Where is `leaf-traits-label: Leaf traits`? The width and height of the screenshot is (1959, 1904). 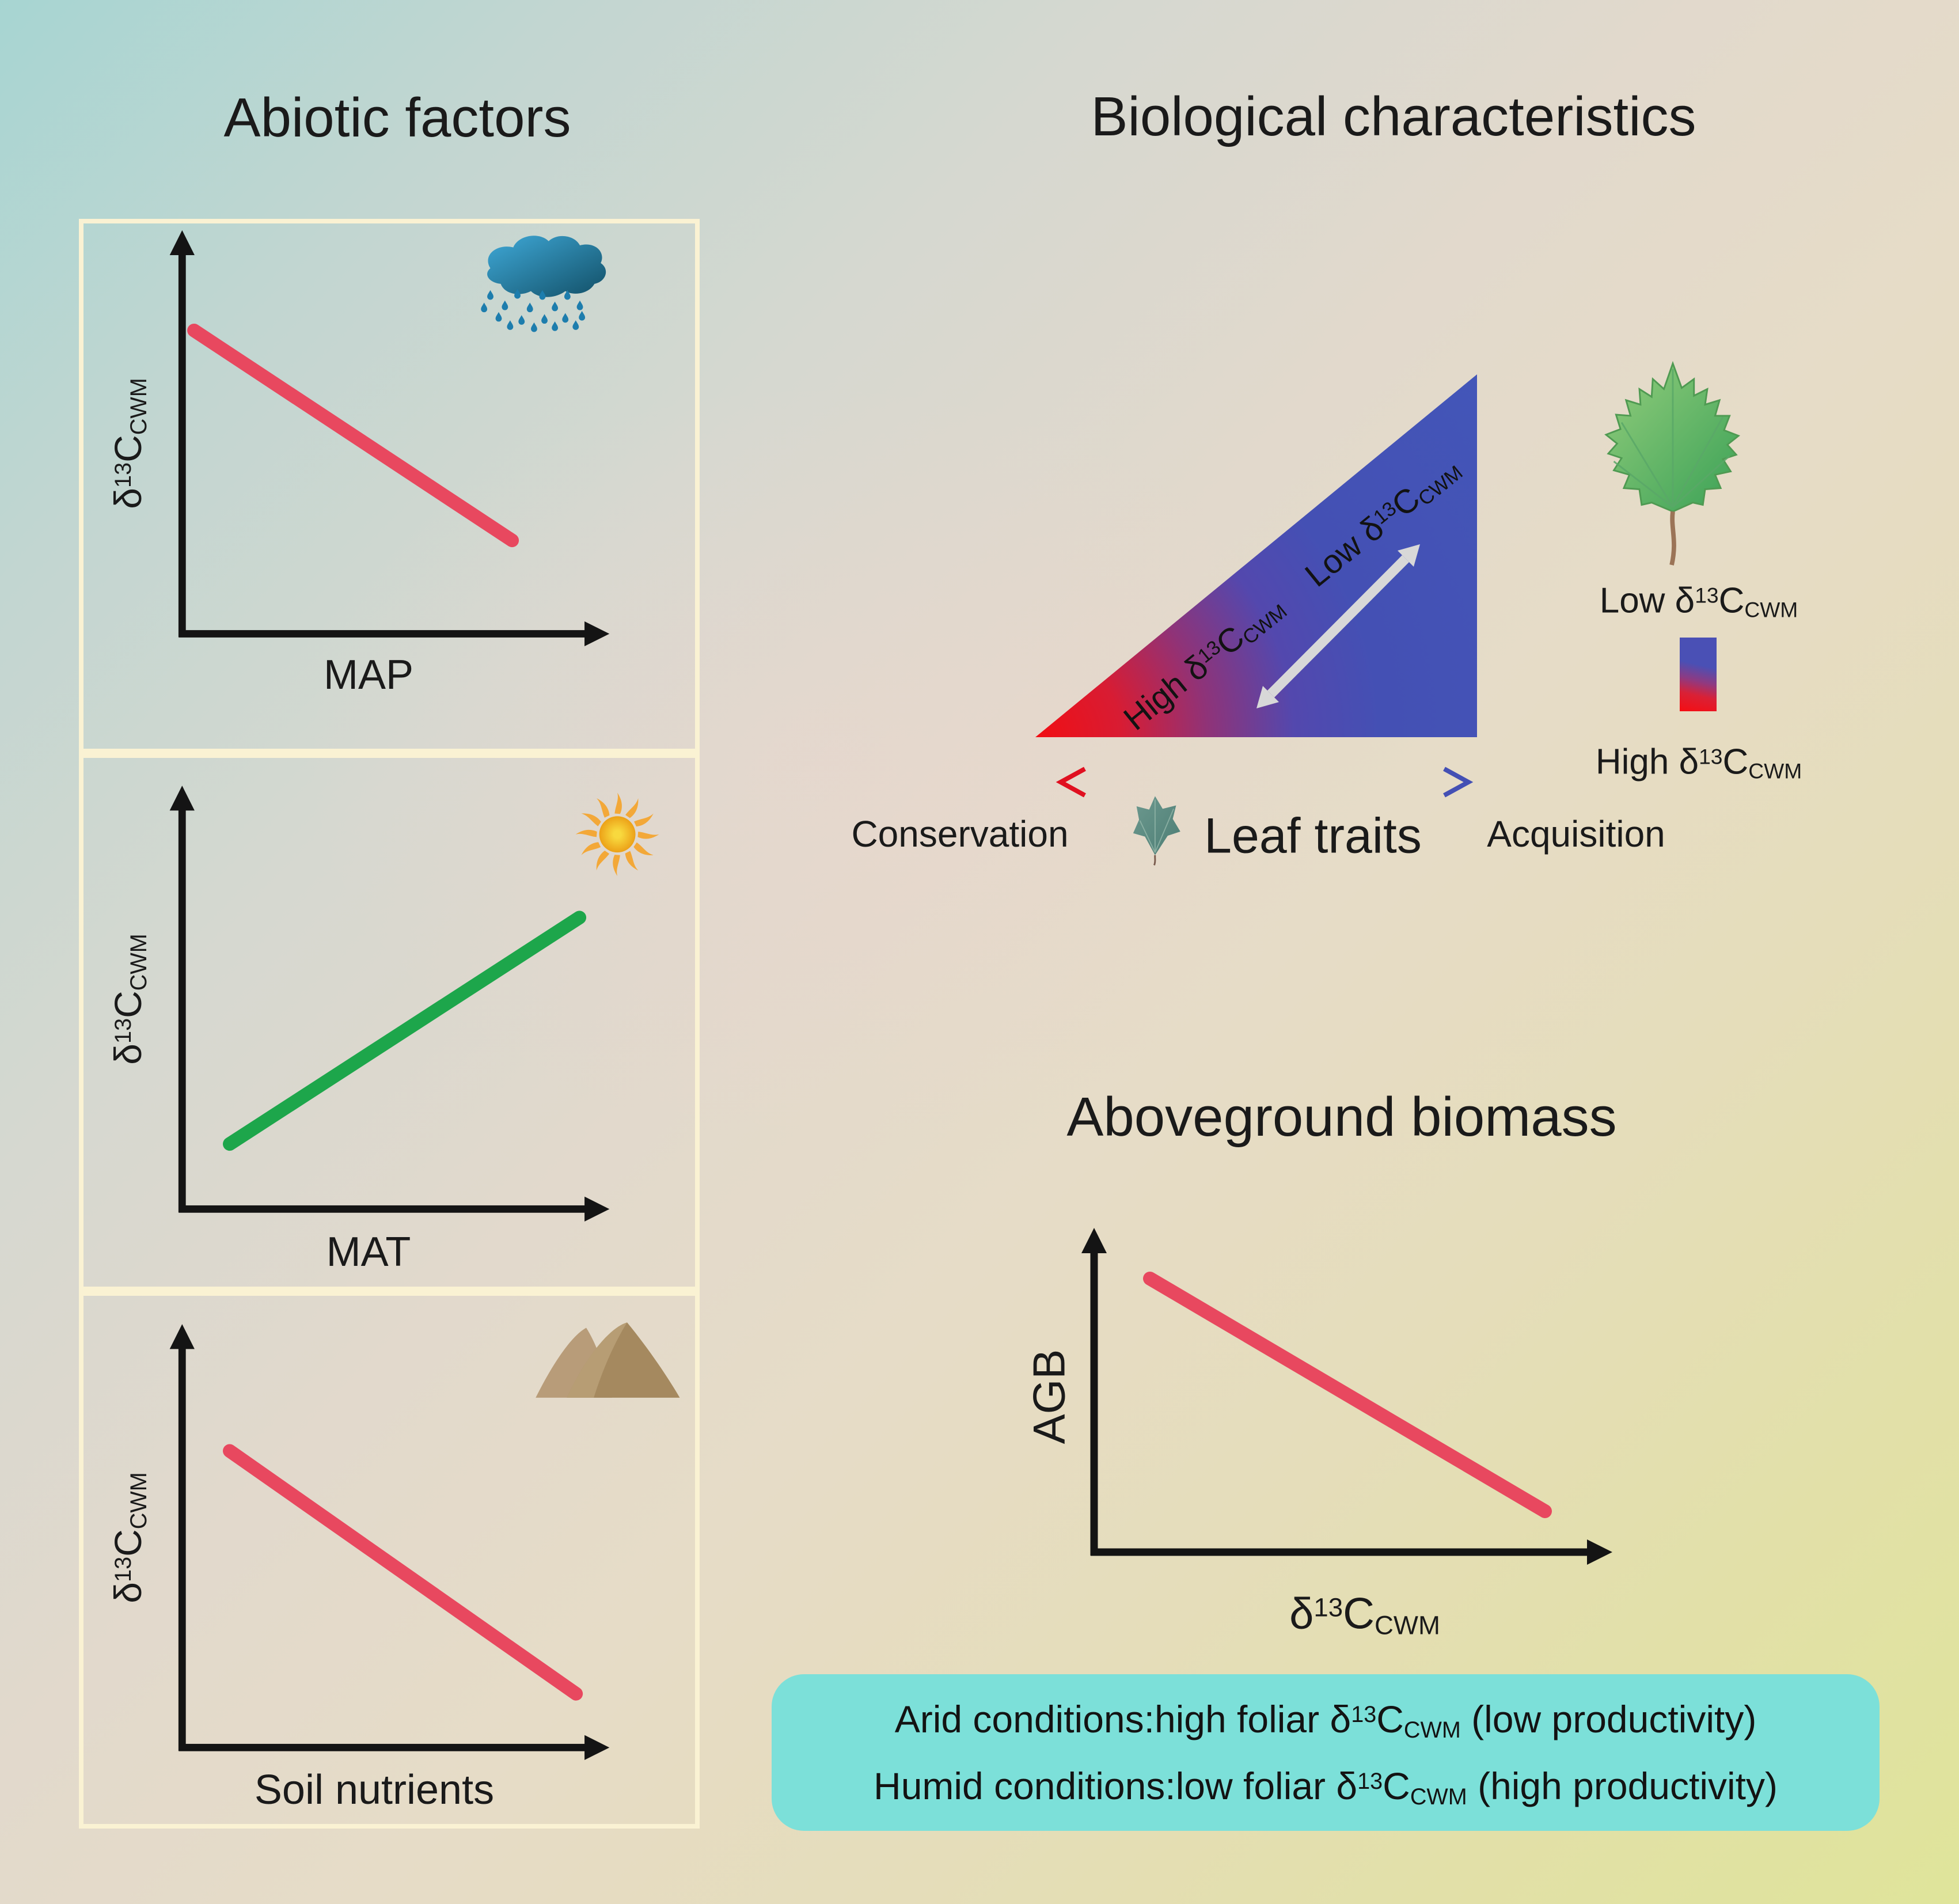
leaf-traits-label: Leaf traits is located at coordinates (1313, 836).